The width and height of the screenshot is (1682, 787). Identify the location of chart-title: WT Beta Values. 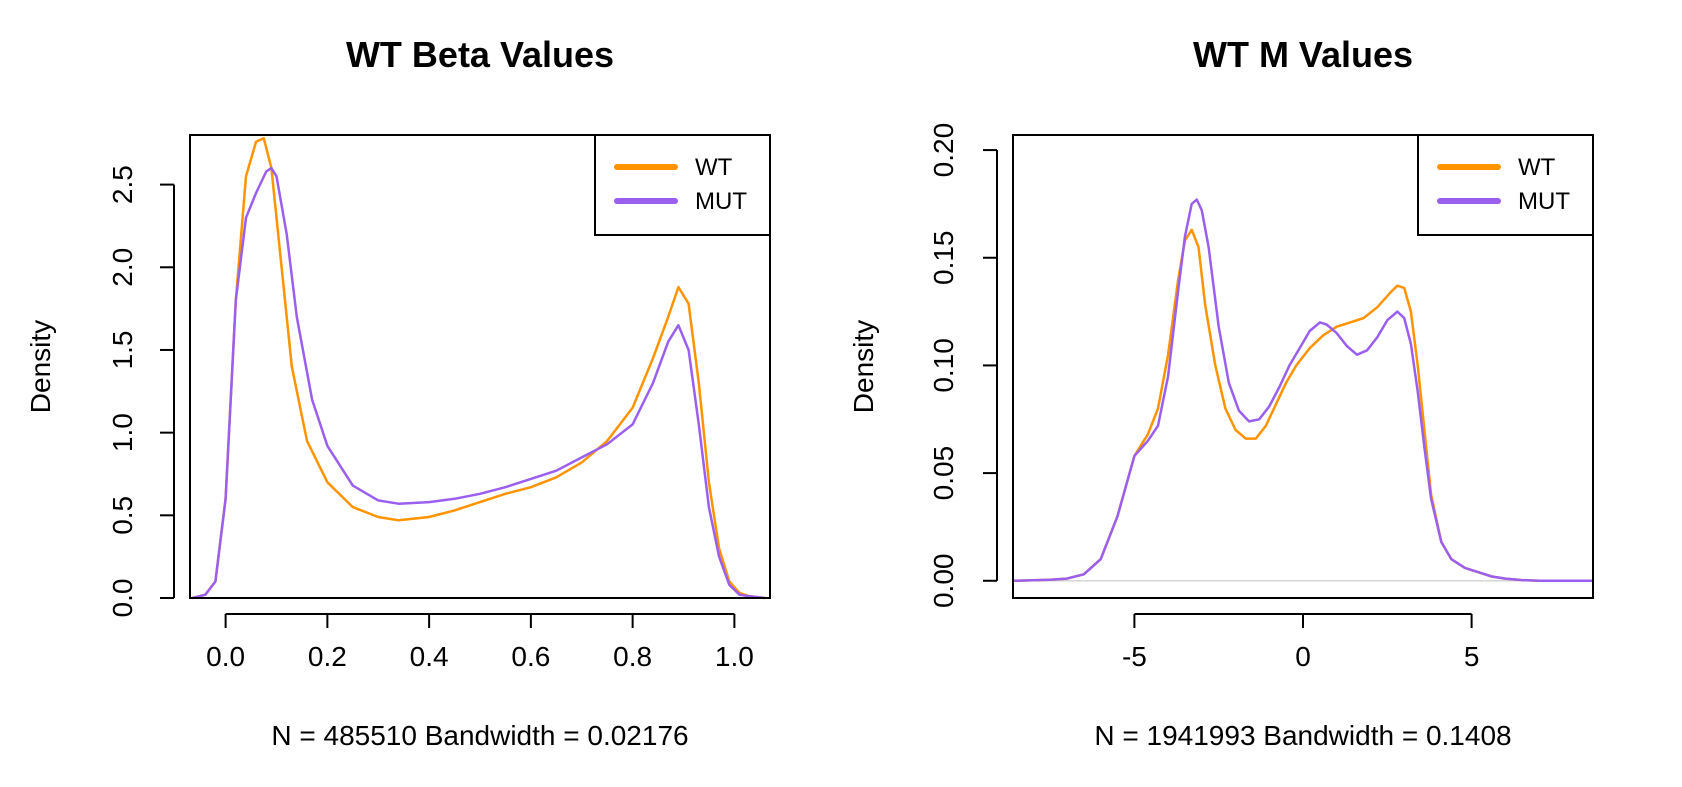
(480, 54).